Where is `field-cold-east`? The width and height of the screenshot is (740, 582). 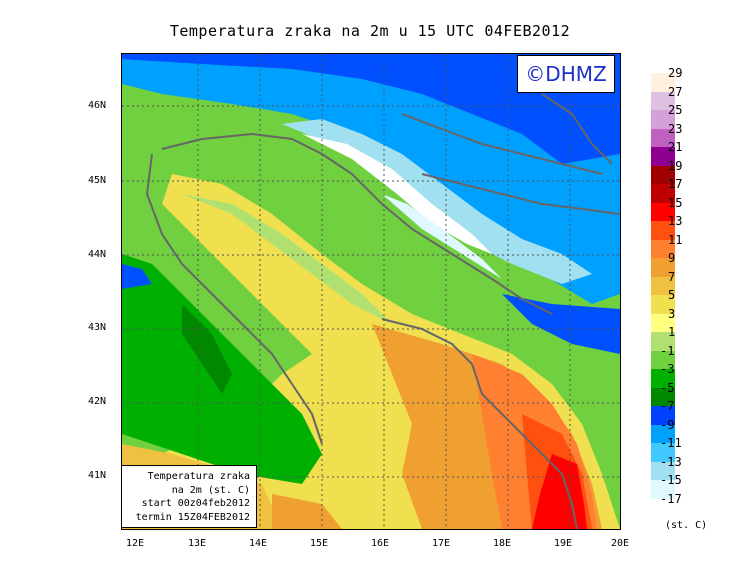
field-cold-east is located at coordinates (561, 324).